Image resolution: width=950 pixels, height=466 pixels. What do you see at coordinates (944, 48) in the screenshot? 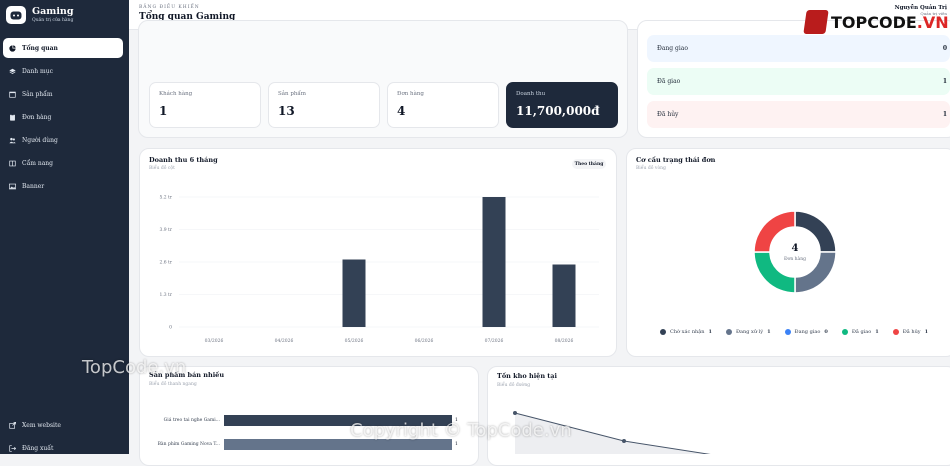
I see `status-count: 0` at bounding box center [944, 48].